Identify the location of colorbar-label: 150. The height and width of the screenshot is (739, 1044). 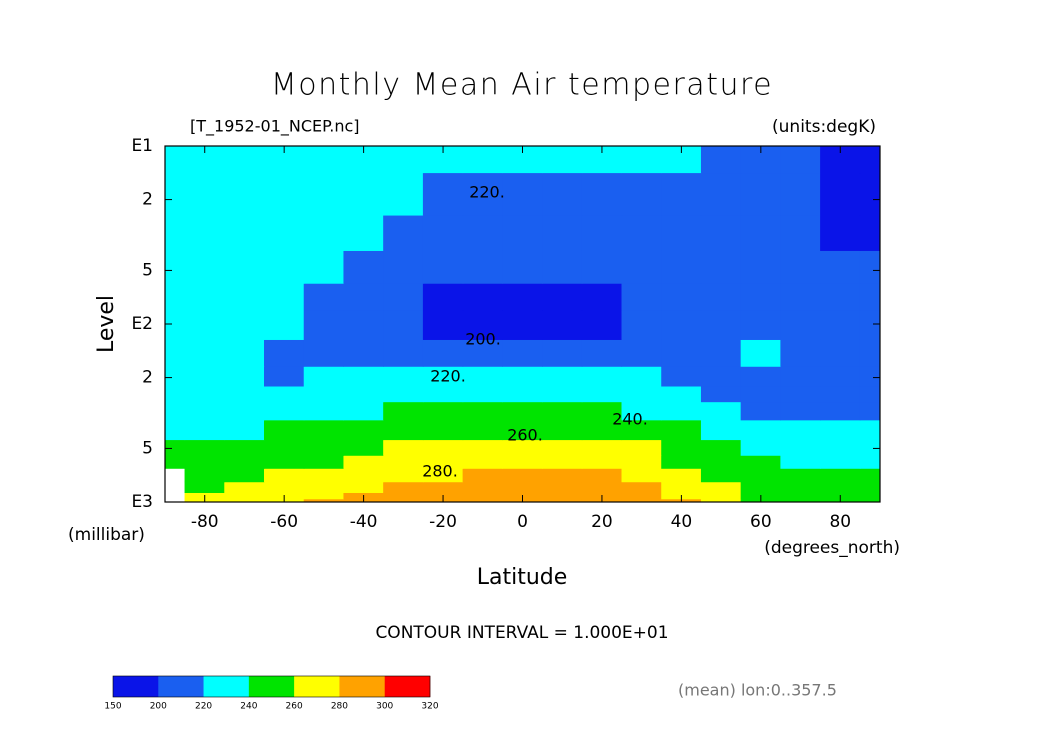
(112, 707).